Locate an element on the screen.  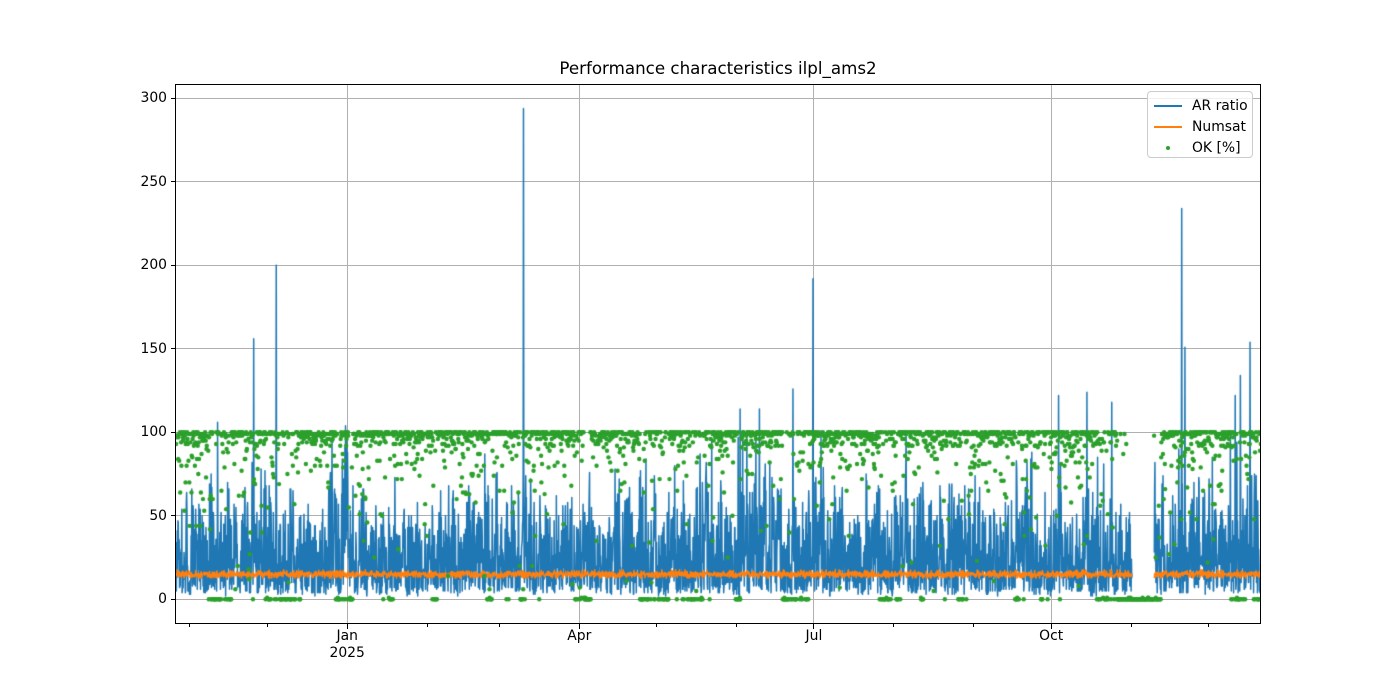
y-tick-label-0: 0 is located at coordinates (162, 599).